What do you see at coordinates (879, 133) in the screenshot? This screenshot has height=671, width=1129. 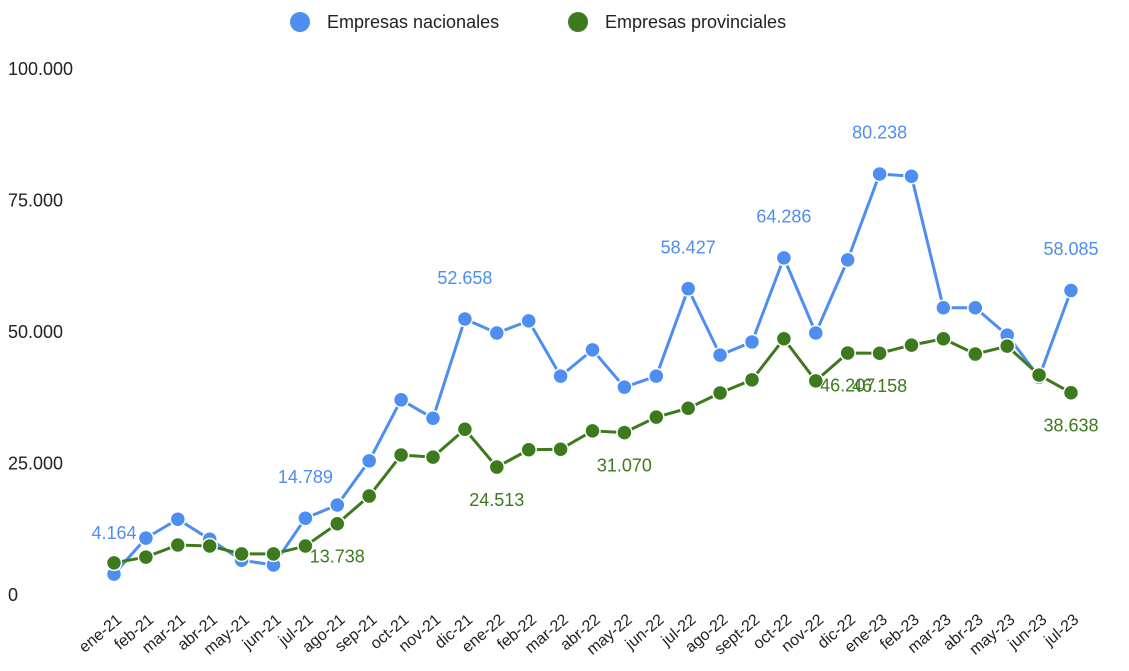 I see `data-label: 80.238` at bounding box center [879, 133].